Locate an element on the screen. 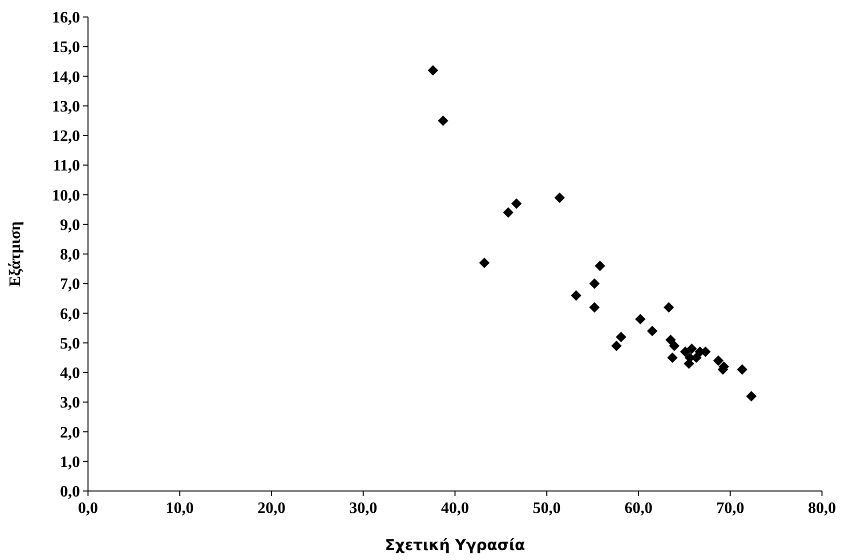 The width and height of the screenshot is (852, 560). y-tick-label: 5,0 is located at coordinates (70, 343).